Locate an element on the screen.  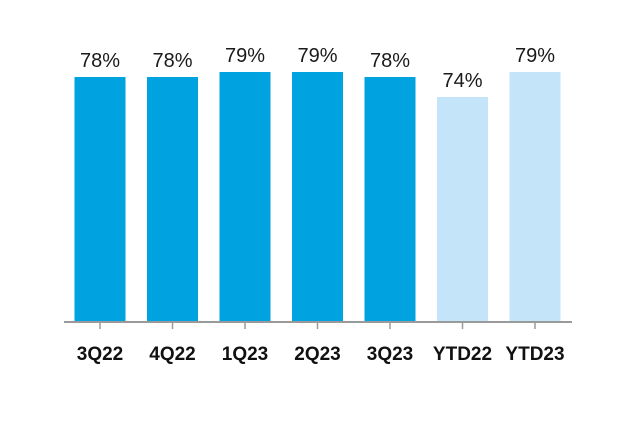
x-tick-label-ytd22: YTD22 is located at coordinates (462, 354).